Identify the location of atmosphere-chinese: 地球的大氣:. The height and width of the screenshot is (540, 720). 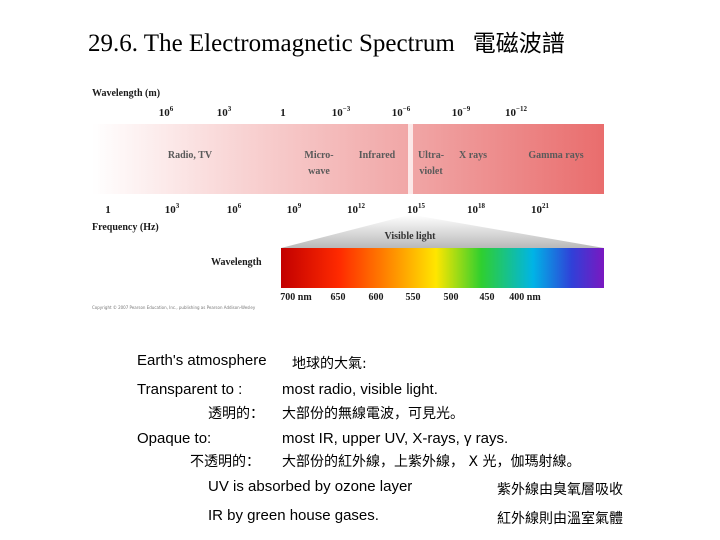
(329, 364).